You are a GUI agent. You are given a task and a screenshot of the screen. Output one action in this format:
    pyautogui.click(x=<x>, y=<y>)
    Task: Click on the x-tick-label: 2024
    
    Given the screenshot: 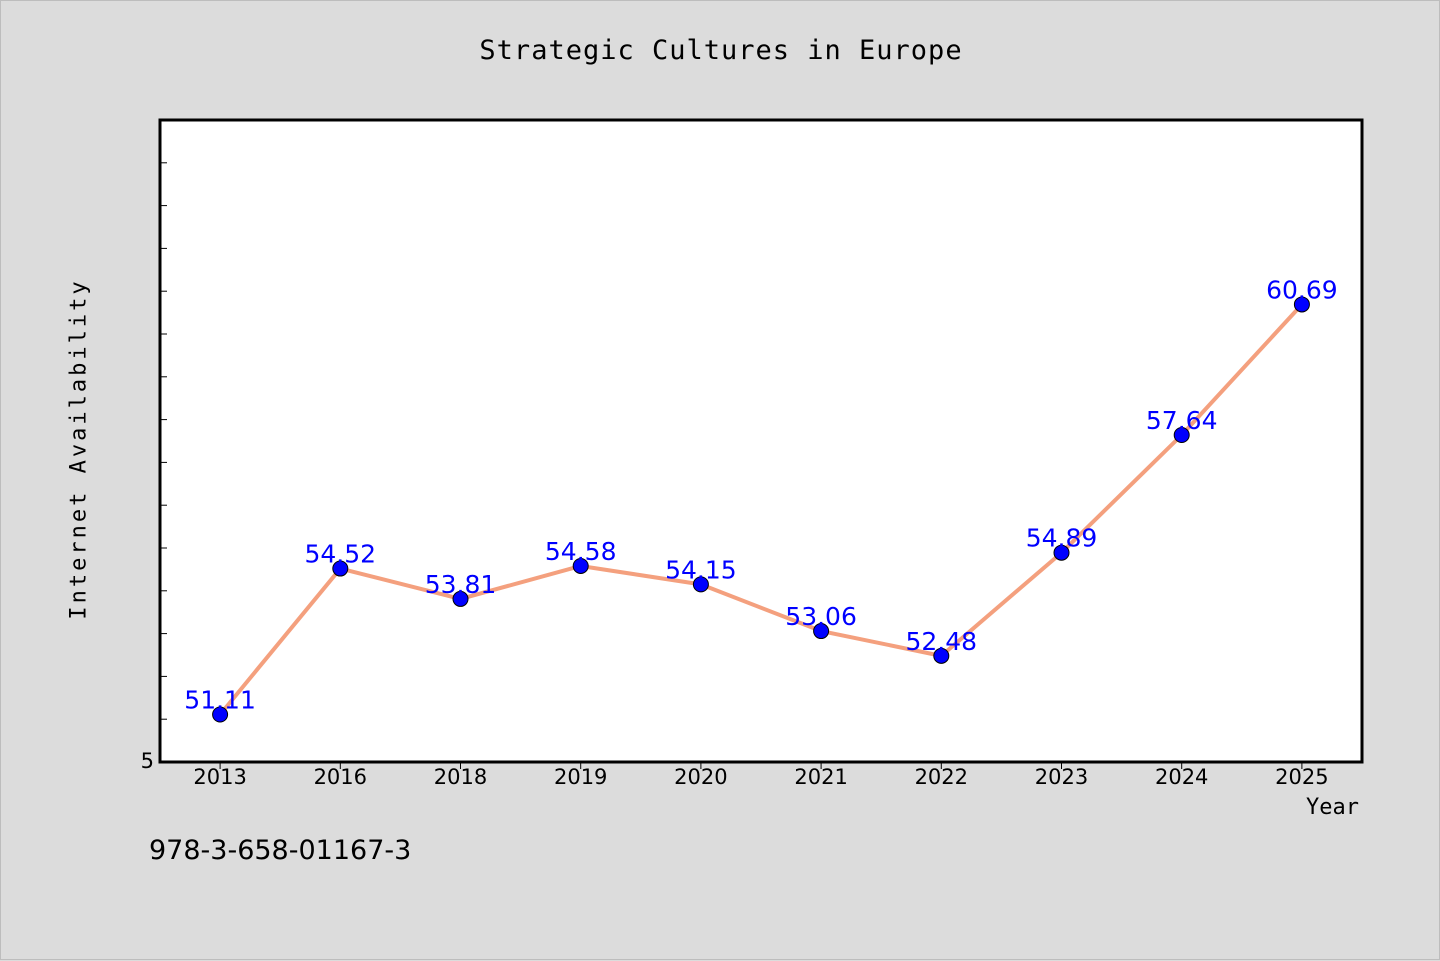 What is the action you would take?
    pyautogui.click(x=1181, y=777)
    